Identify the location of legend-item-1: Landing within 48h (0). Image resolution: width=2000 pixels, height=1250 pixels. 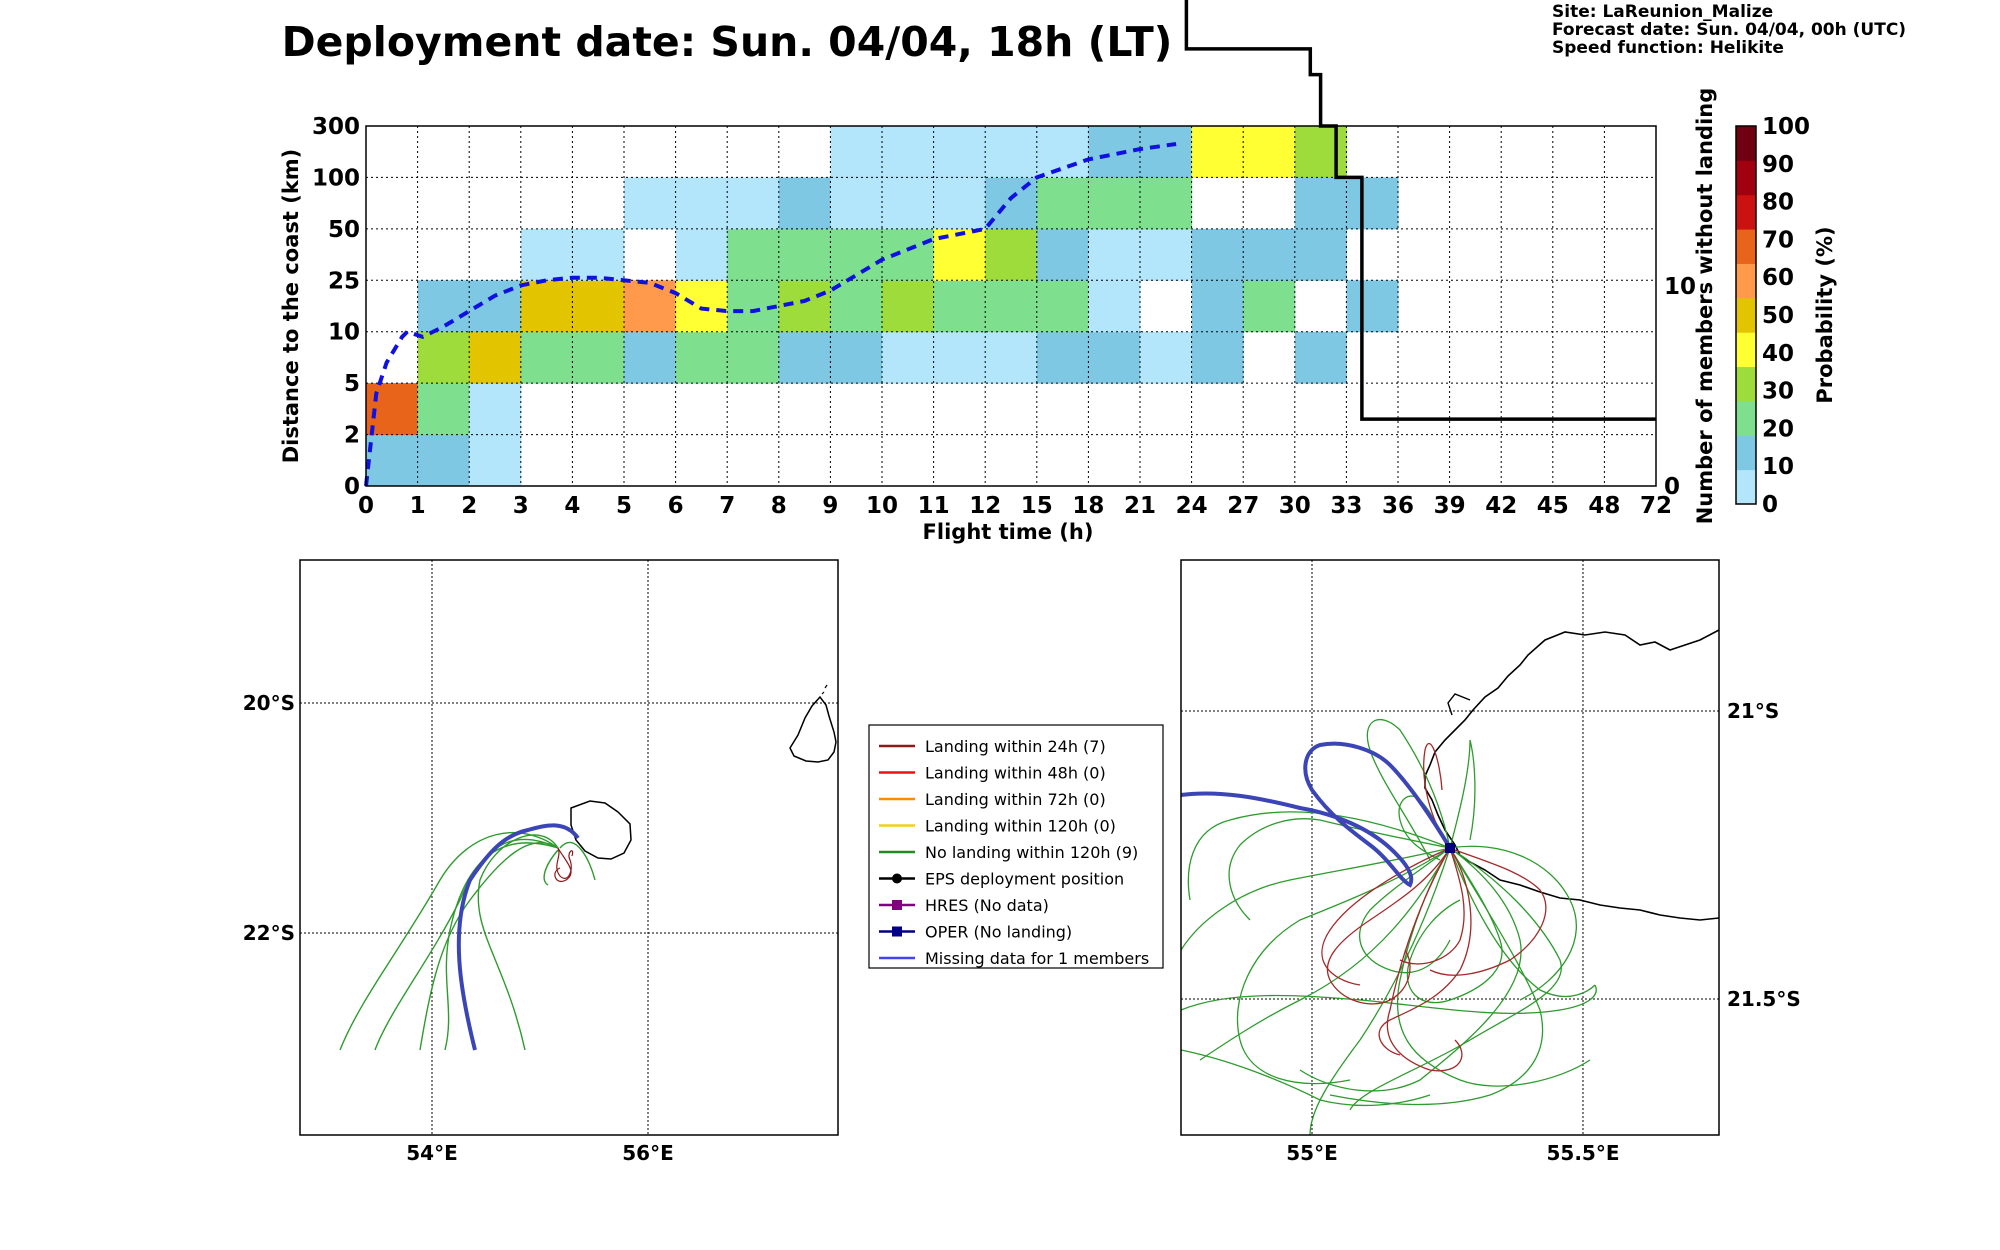
(992, 773).